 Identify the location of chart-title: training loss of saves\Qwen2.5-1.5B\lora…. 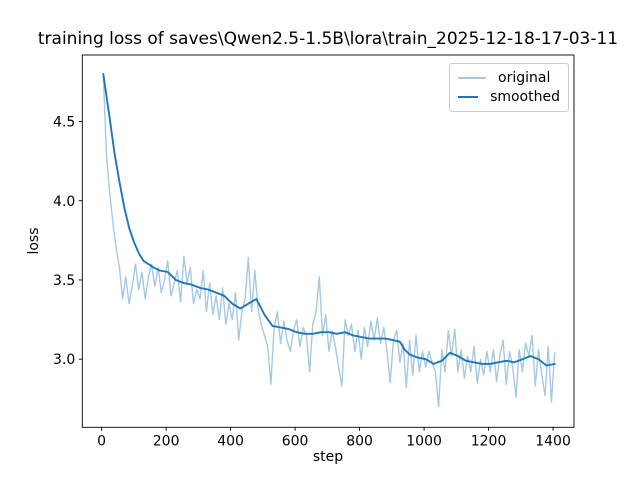
(328, 39).